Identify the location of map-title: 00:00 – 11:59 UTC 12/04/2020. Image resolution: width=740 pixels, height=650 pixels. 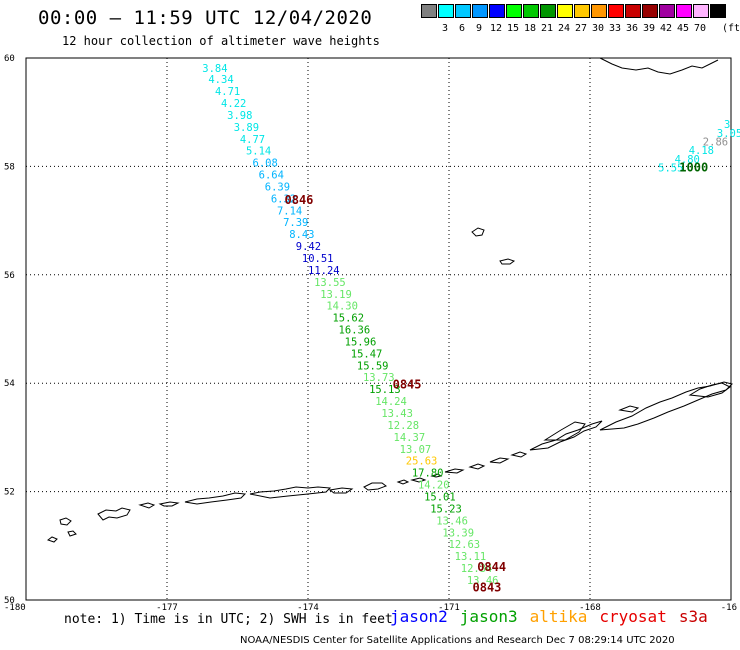
(205, 18).